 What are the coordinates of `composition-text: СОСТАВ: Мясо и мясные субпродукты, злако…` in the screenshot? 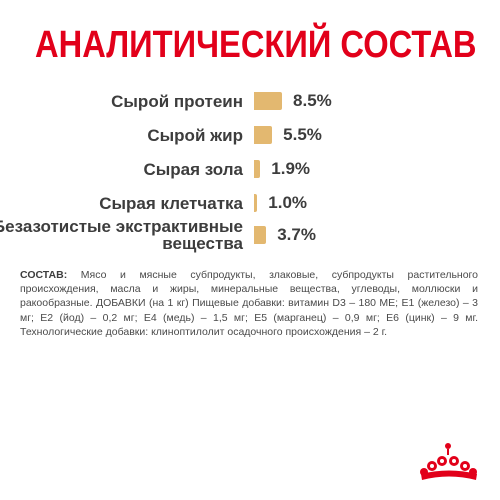 It's located at (249, 303).